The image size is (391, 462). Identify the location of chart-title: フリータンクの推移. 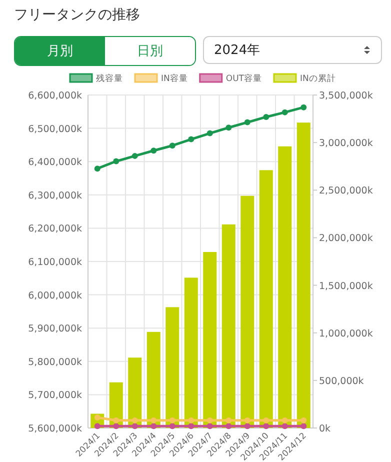
(77, 15).